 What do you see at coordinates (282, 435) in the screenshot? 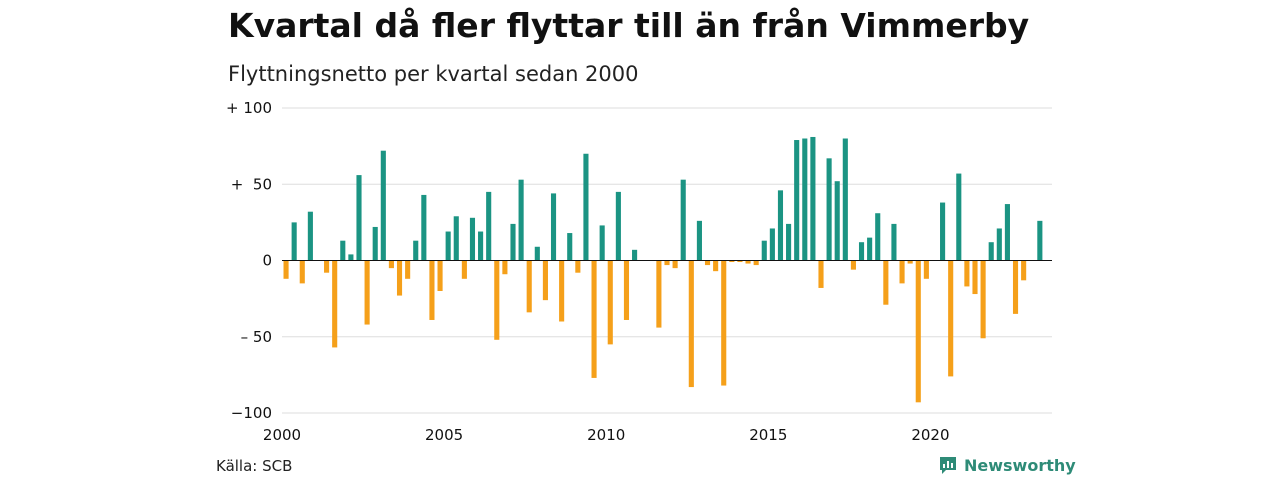
I see `x-tick-label: 2000` at bounding box center [282, 435].